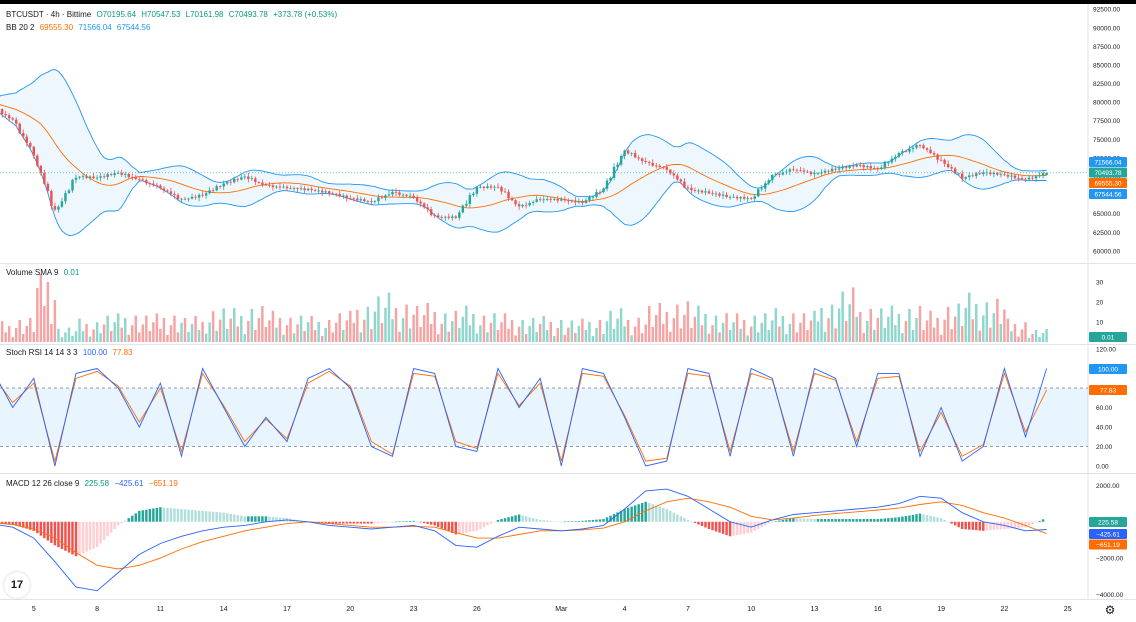  Describe the element at coordinates (1108, 522) in the screenshot. I see `macd-label-hist-box` at that location.